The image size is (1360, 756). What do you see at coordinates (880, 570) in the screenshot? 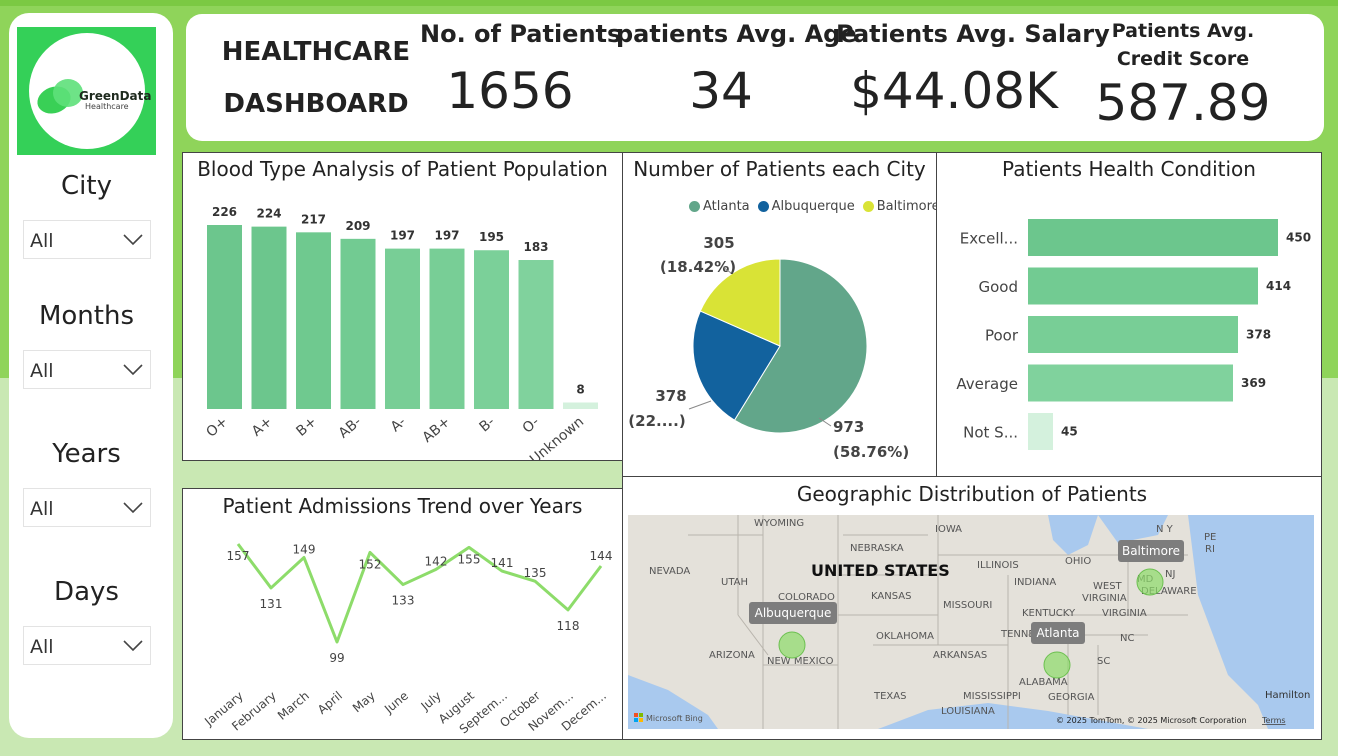
I see `map-country-label: UNITED STATES` at bounding box center [880, 570].